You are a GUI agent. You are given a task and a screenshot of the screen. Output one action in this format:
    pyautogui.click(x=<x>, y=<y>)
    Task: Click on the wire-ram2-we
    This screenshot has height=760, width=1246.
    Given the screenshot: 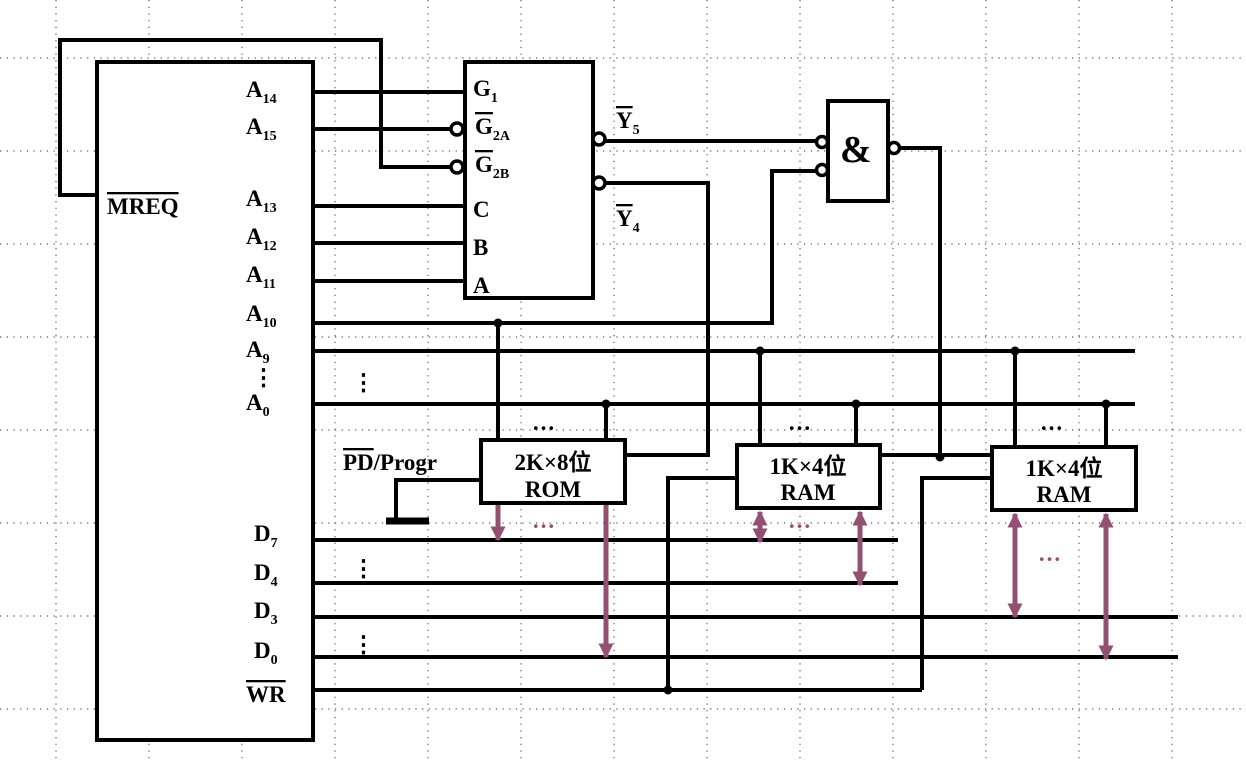 What is the action you would take?
    pyautogui.click(x=956, y=583)
    